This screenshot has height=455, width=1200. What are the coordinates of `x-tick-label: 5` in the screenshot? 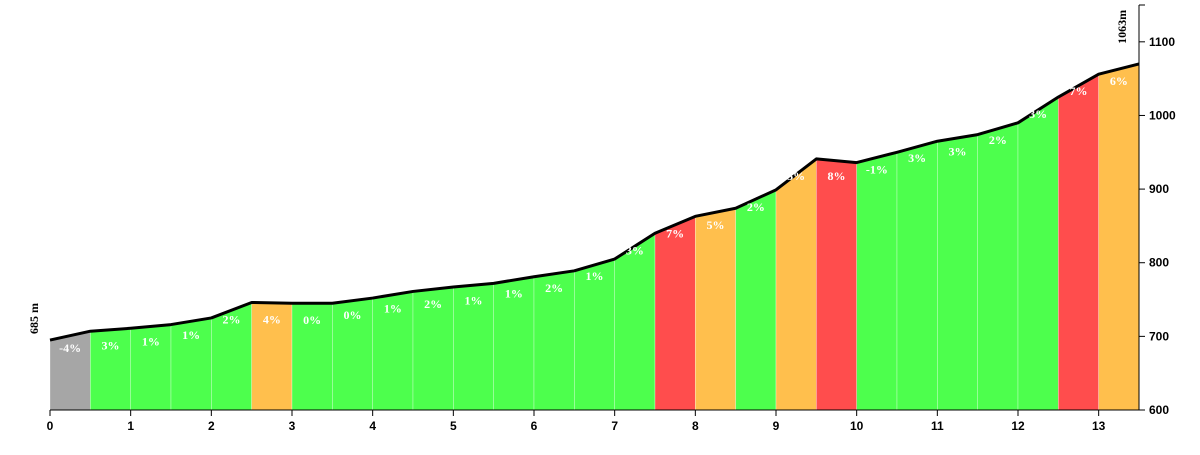 It's located at (453, 426).